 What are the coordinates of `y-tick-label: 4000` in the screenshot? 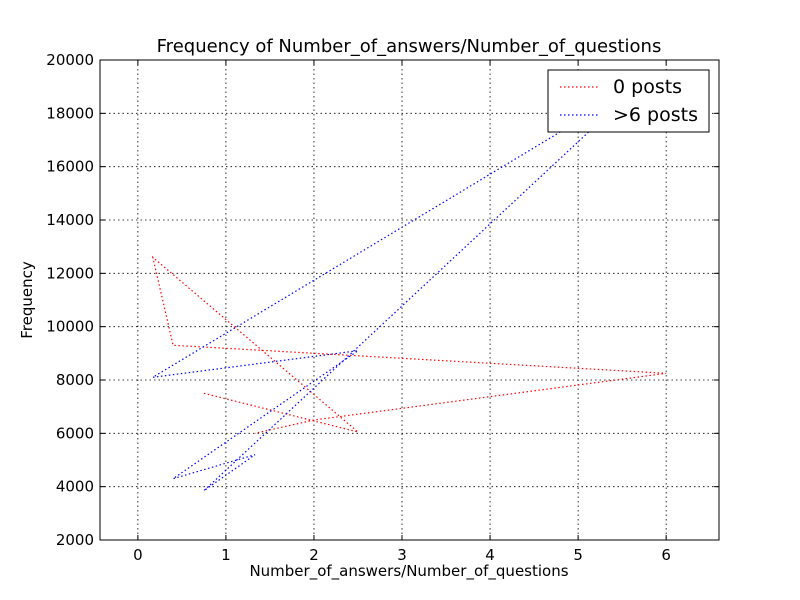 It's located at (75, 487).